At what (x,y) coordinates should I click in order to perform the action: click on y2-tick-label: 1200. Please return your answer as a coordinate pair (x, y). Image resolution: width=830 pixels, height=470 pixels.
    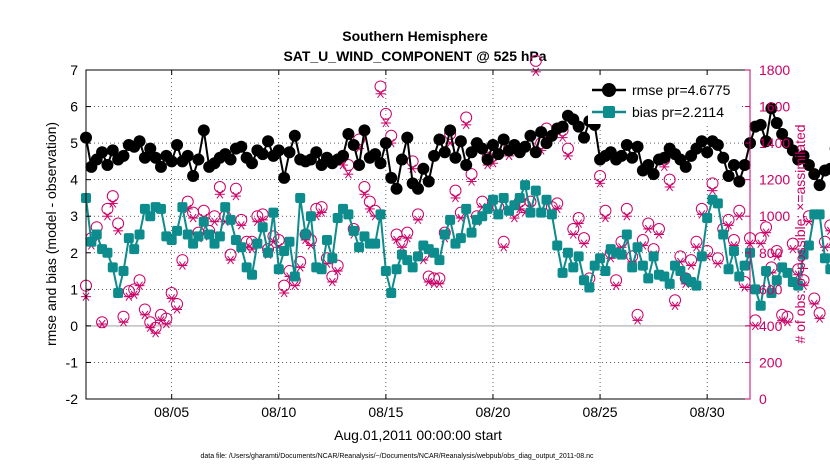
    Looking at the image, I should click on (774, 180).